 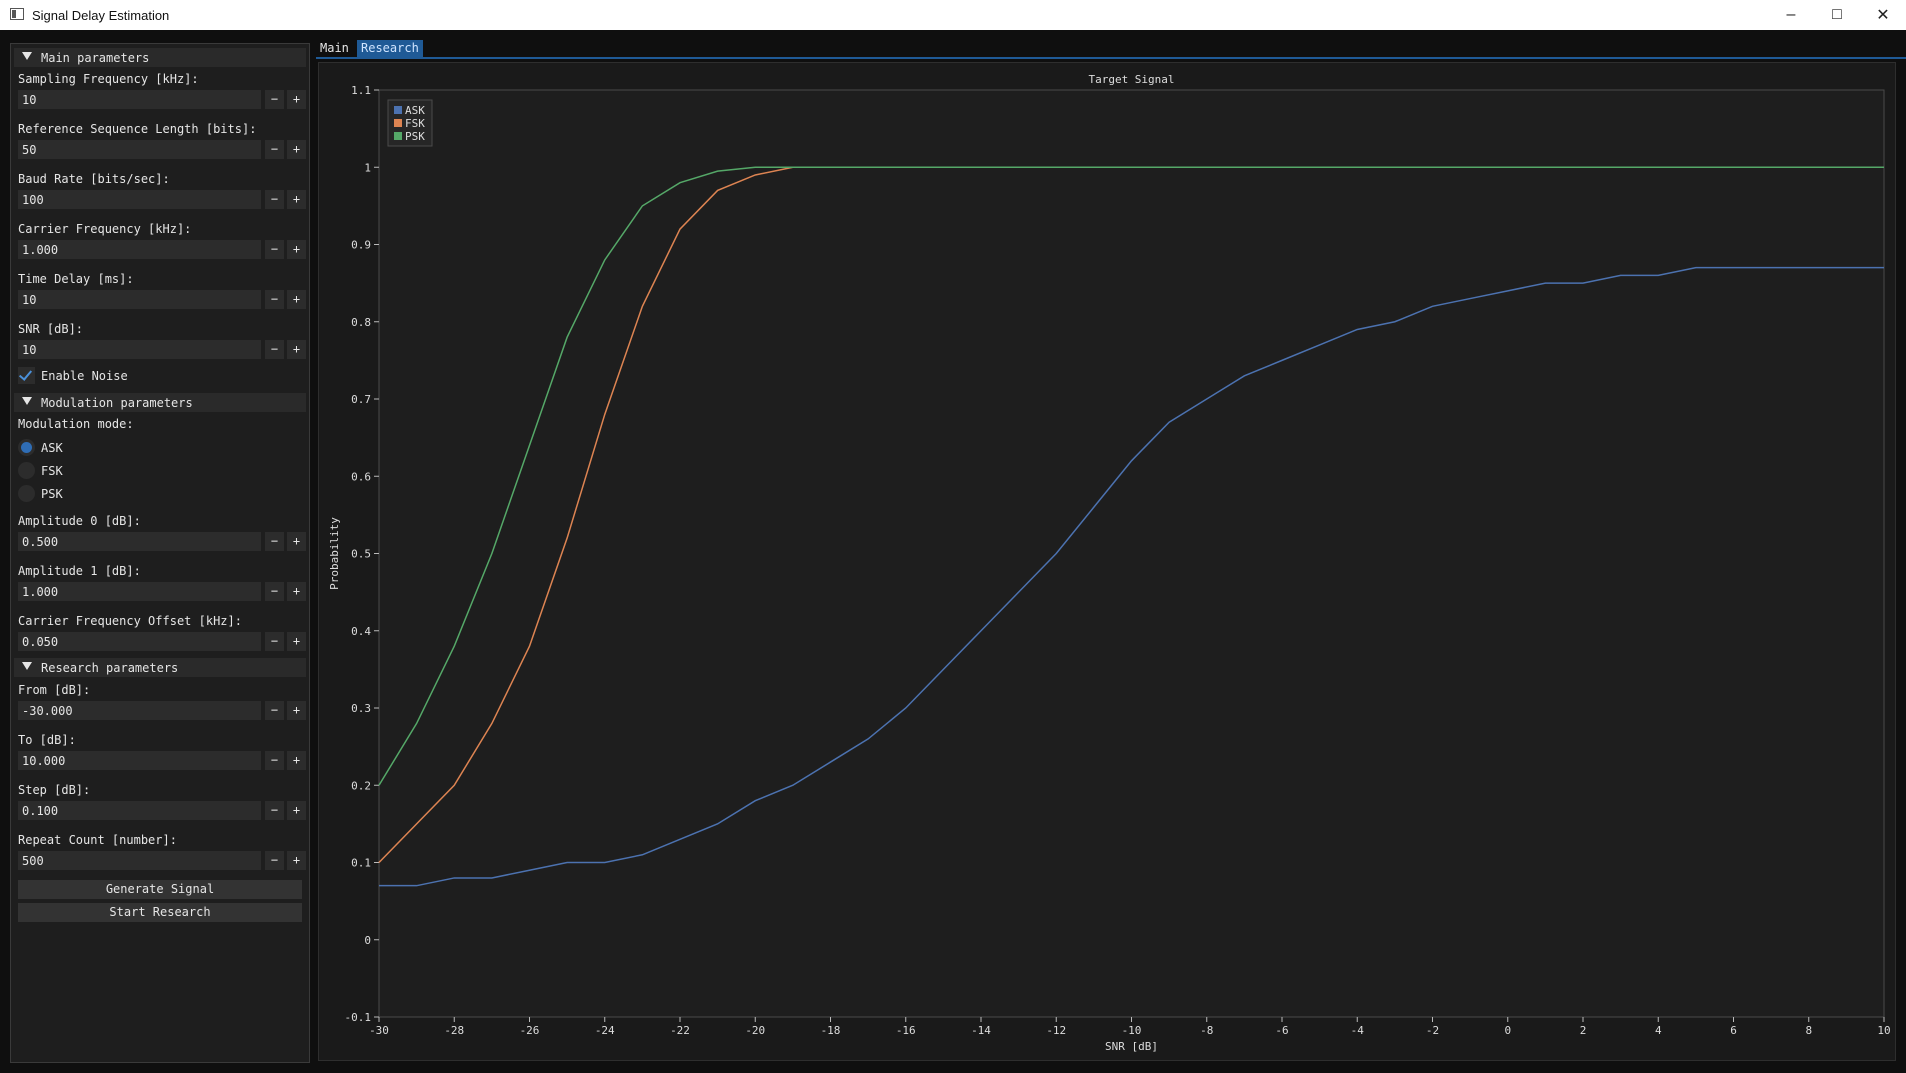 What do you see at coordinates (160, 912) in the screenshot?
I see `start-research-button: Start Research` at bounding box center [160, 912].